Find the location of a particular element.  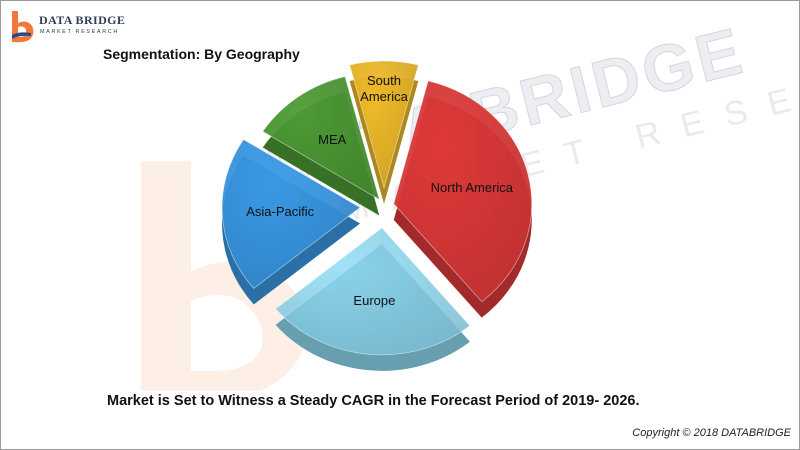

slice-label-europe: Europe is located at coordinates (374, 300).